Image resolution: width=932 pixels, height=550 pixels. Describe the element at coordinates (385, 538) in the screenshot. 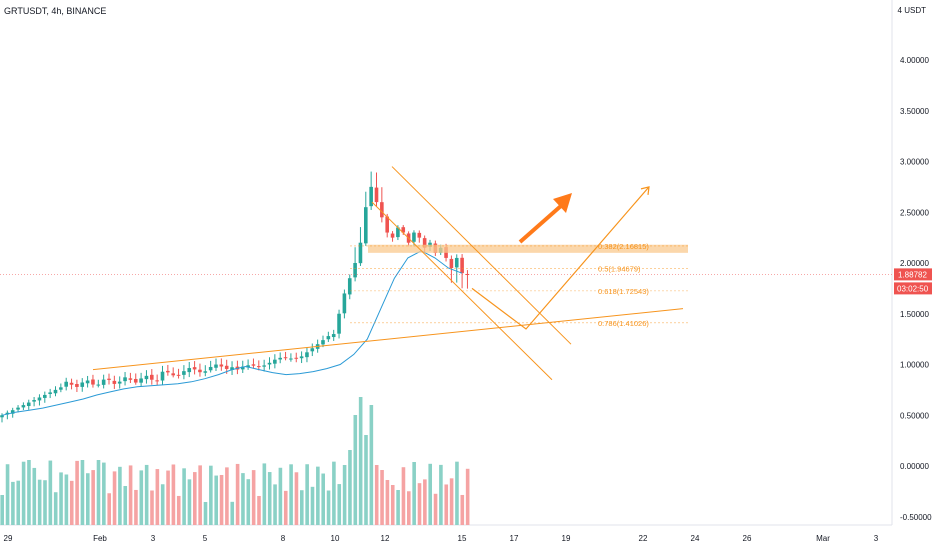

I see `x-tick-label: 12` at that location.